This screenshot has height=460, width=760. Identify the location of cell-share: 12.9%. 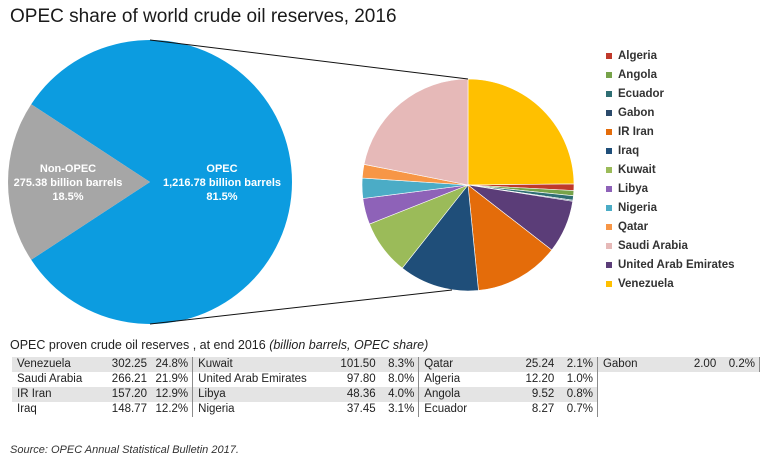
(171, 394).